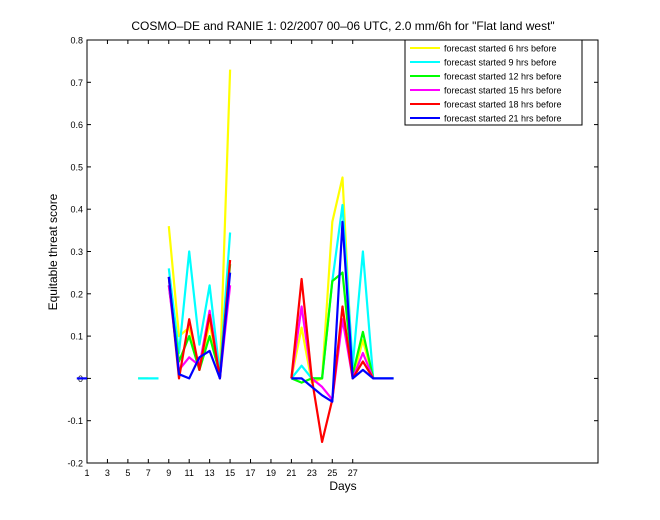 Image resolution: width=660 pixels, height=520 pixels. I want to click on x-tick-label: 15, so click(230, 473).